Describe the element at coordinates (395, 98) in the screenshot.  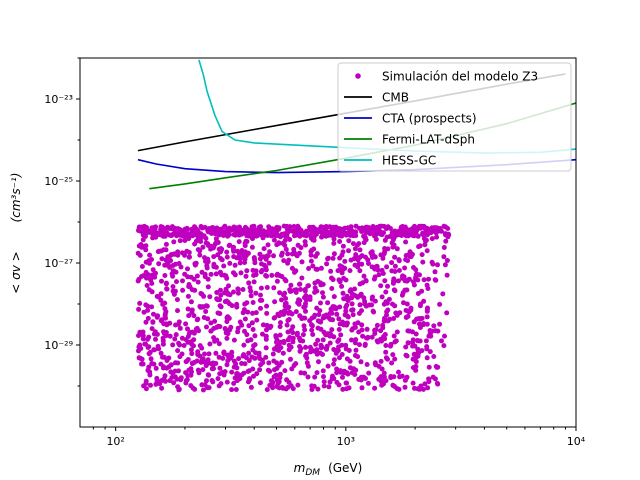
I see `legend-label-cmb: CMB` at that location.